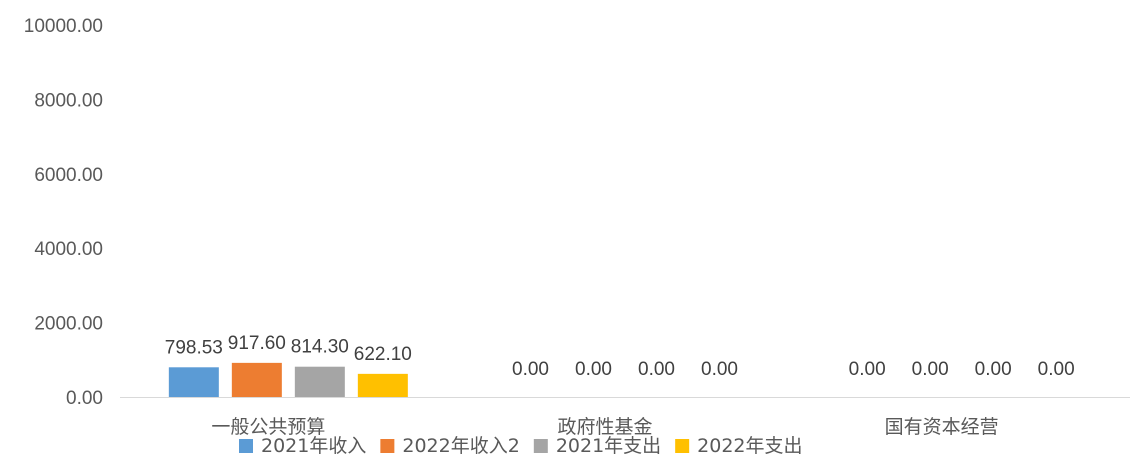 This screenshot has height=464, width=1142. What do you see at coordinates (84, 398) in the screenshot?
I see `y-tick-label: 0.00` at bounding box center [84, 398].